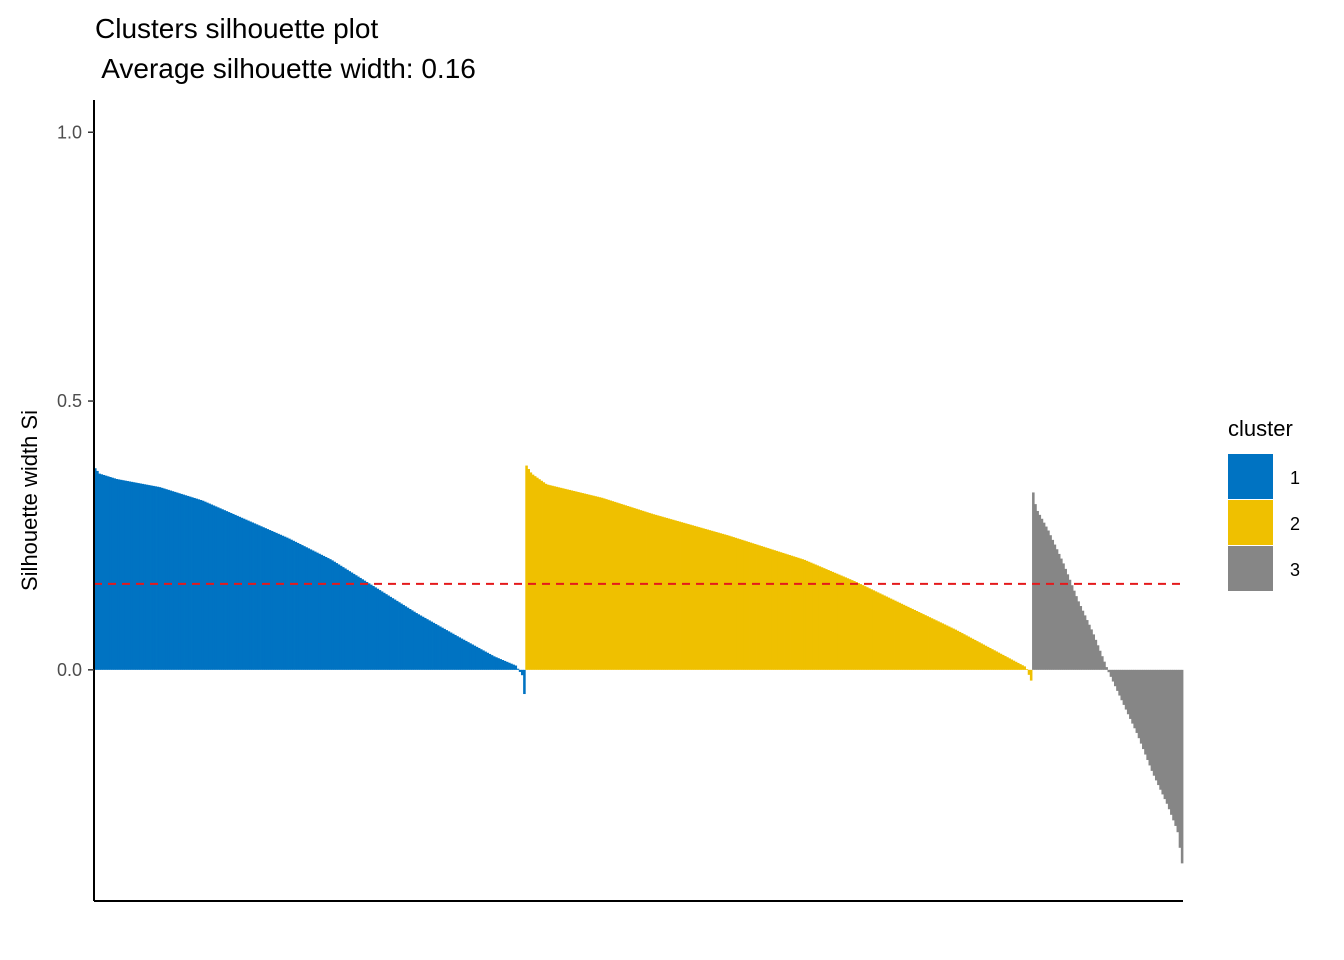 The height and width of the screenshot is (960, 1344). I want to click on chart-subtitle: Average silhouette width: 0.16, so click(285, 68).